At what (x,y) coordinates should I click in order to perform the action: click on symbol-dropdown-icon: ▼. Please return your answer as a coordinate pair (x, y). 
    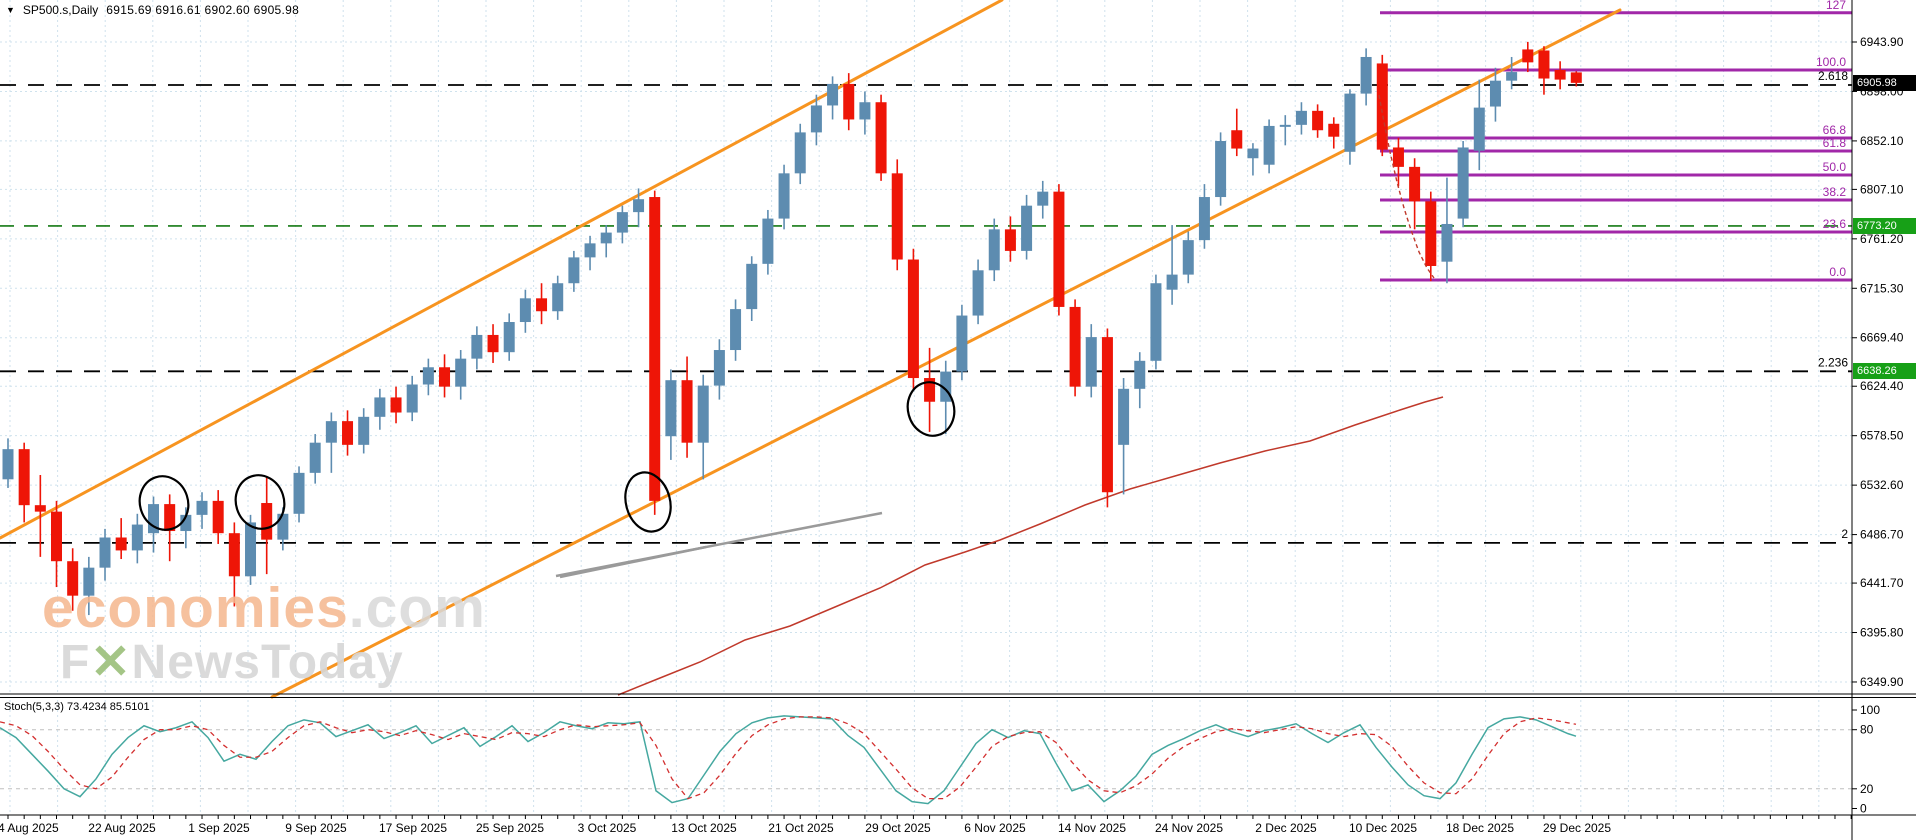
    Looking at the image, I should click on (10, 10).